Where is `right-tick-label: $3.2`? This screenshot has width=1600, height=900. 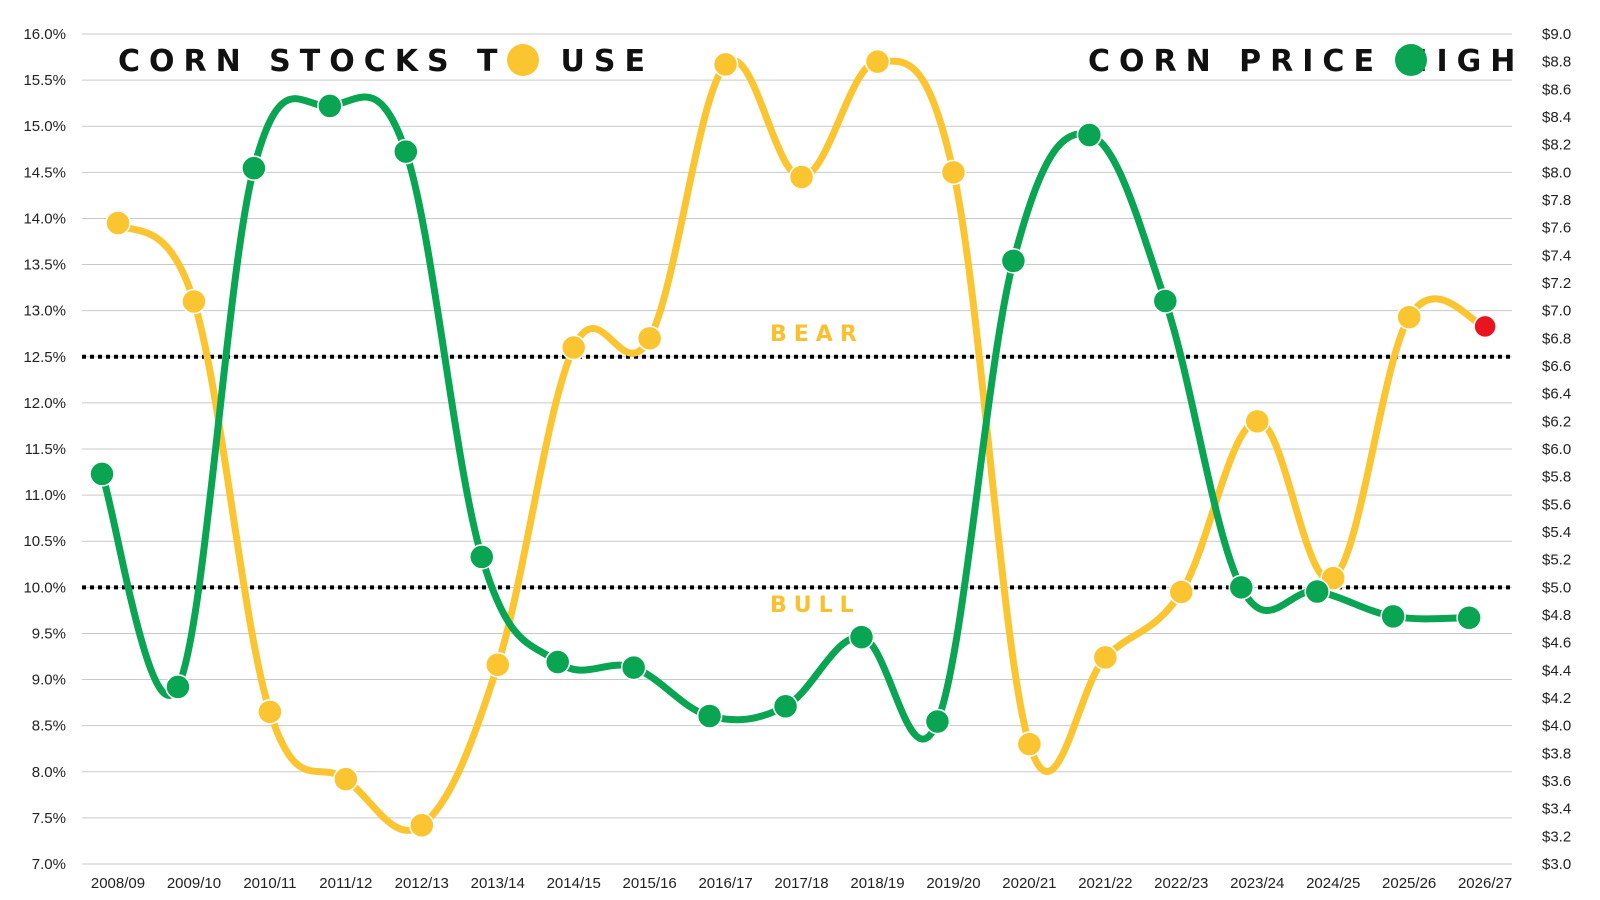 right-tick-label: $3.2 is located at coordinates (1556, 836).